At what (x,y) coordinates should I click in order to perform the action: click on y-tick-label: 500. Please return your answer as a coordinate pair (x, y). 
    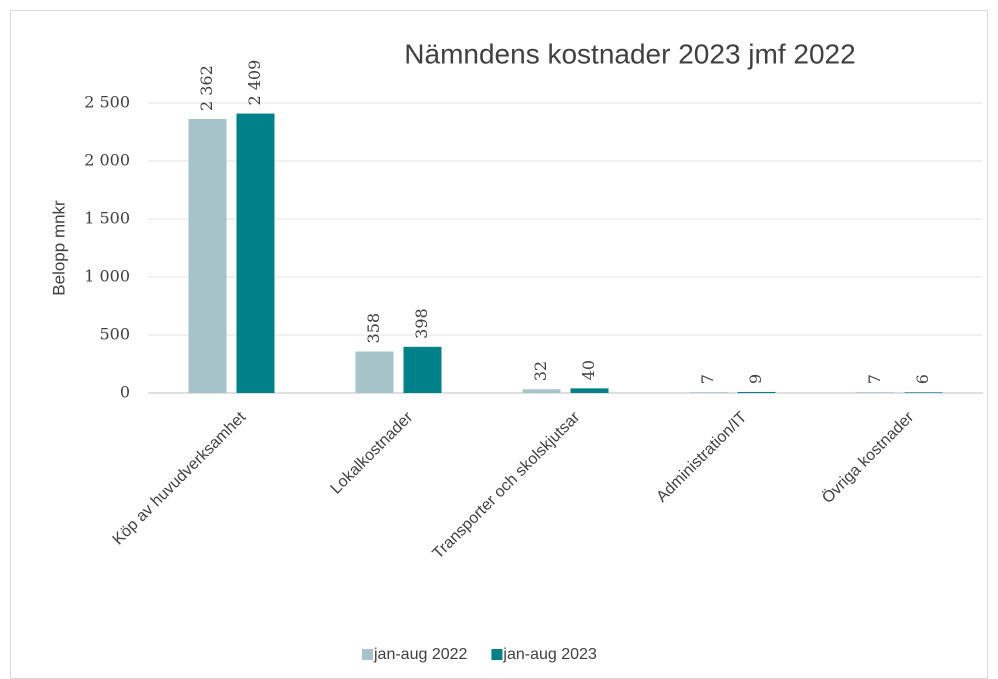
    Looking at the image, I should click on (114, 334).